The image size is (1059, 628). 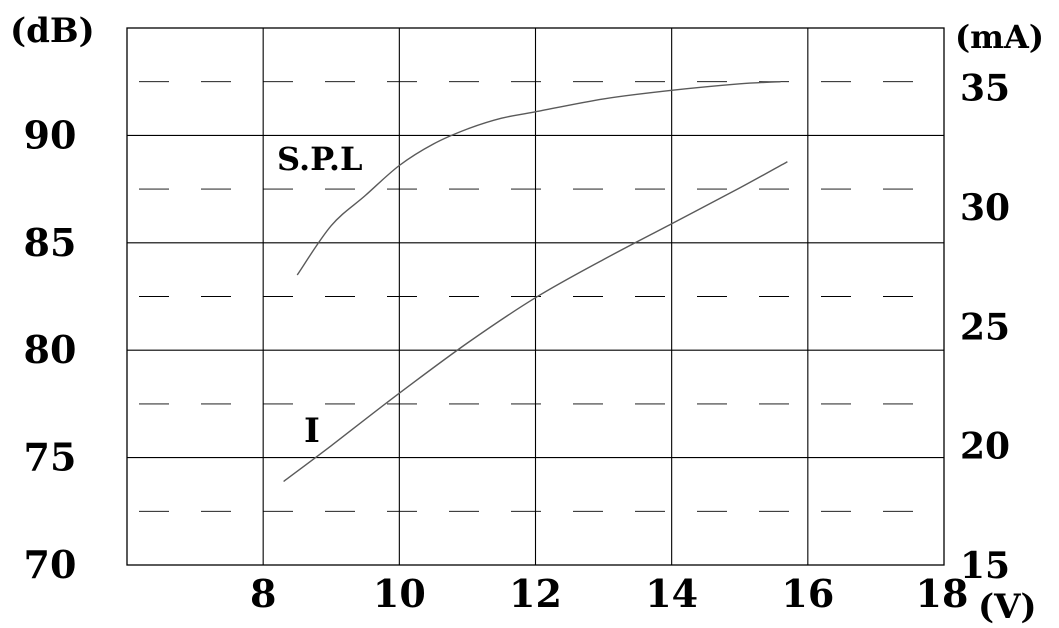 What do you see at coordinates (942, 593) in the screenshot?
I see `x-tick-label: 18` at bounding box center [942, 593].